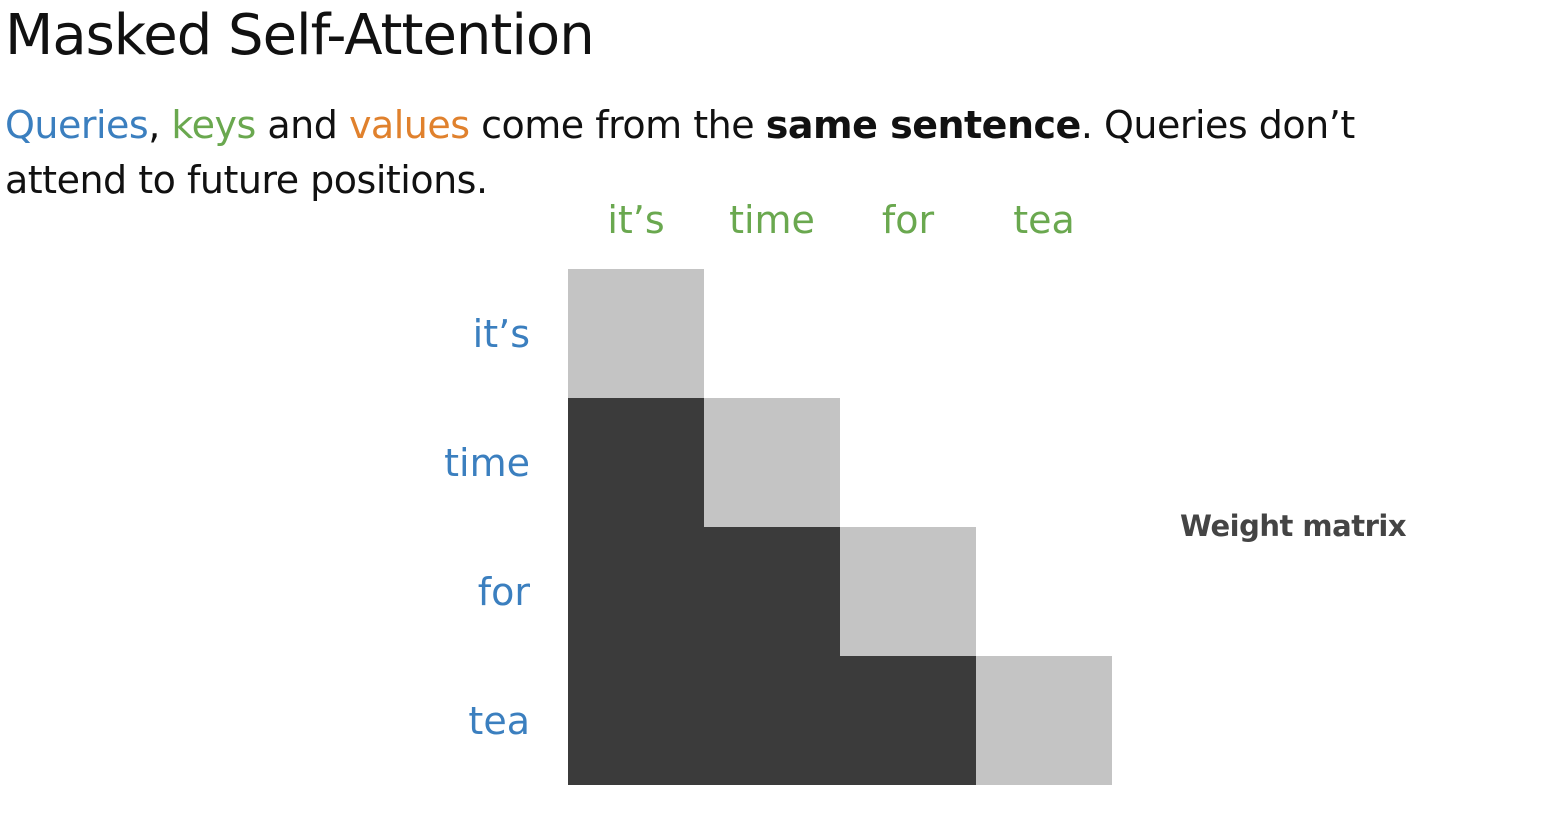  What do you see at coordinates (908, 720) in the screenshot?
I see `matrix-cell-4-3-lower` at bounding box center [908, 720].